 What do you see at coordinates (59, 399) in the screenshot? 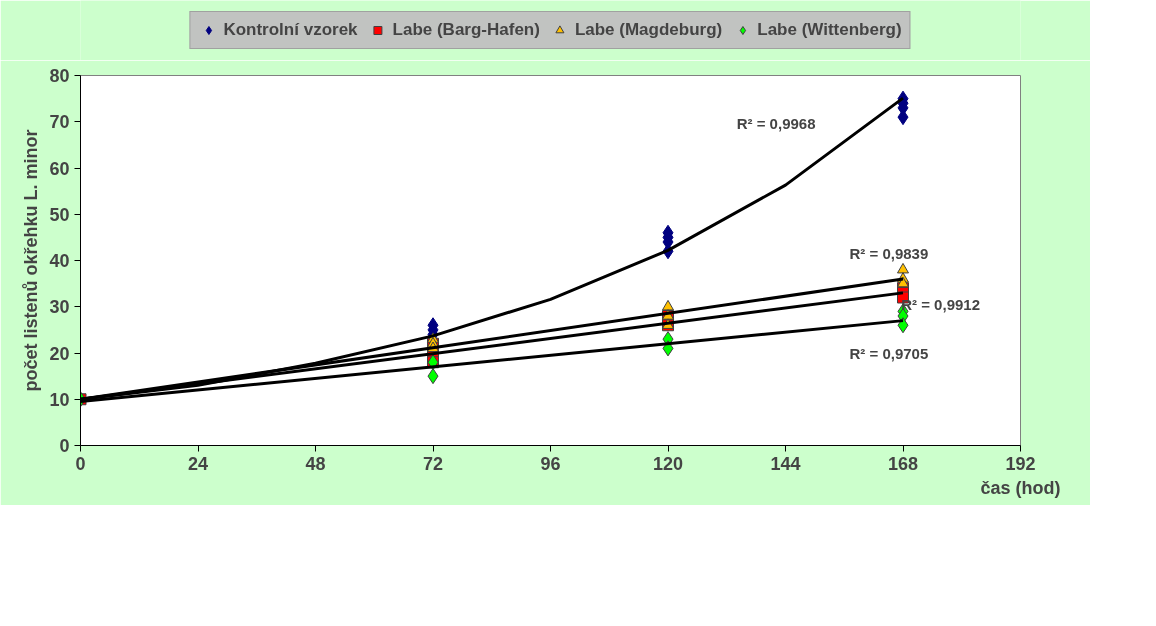
I see `y-tick-label: 10` at bounding box center [59, 399].